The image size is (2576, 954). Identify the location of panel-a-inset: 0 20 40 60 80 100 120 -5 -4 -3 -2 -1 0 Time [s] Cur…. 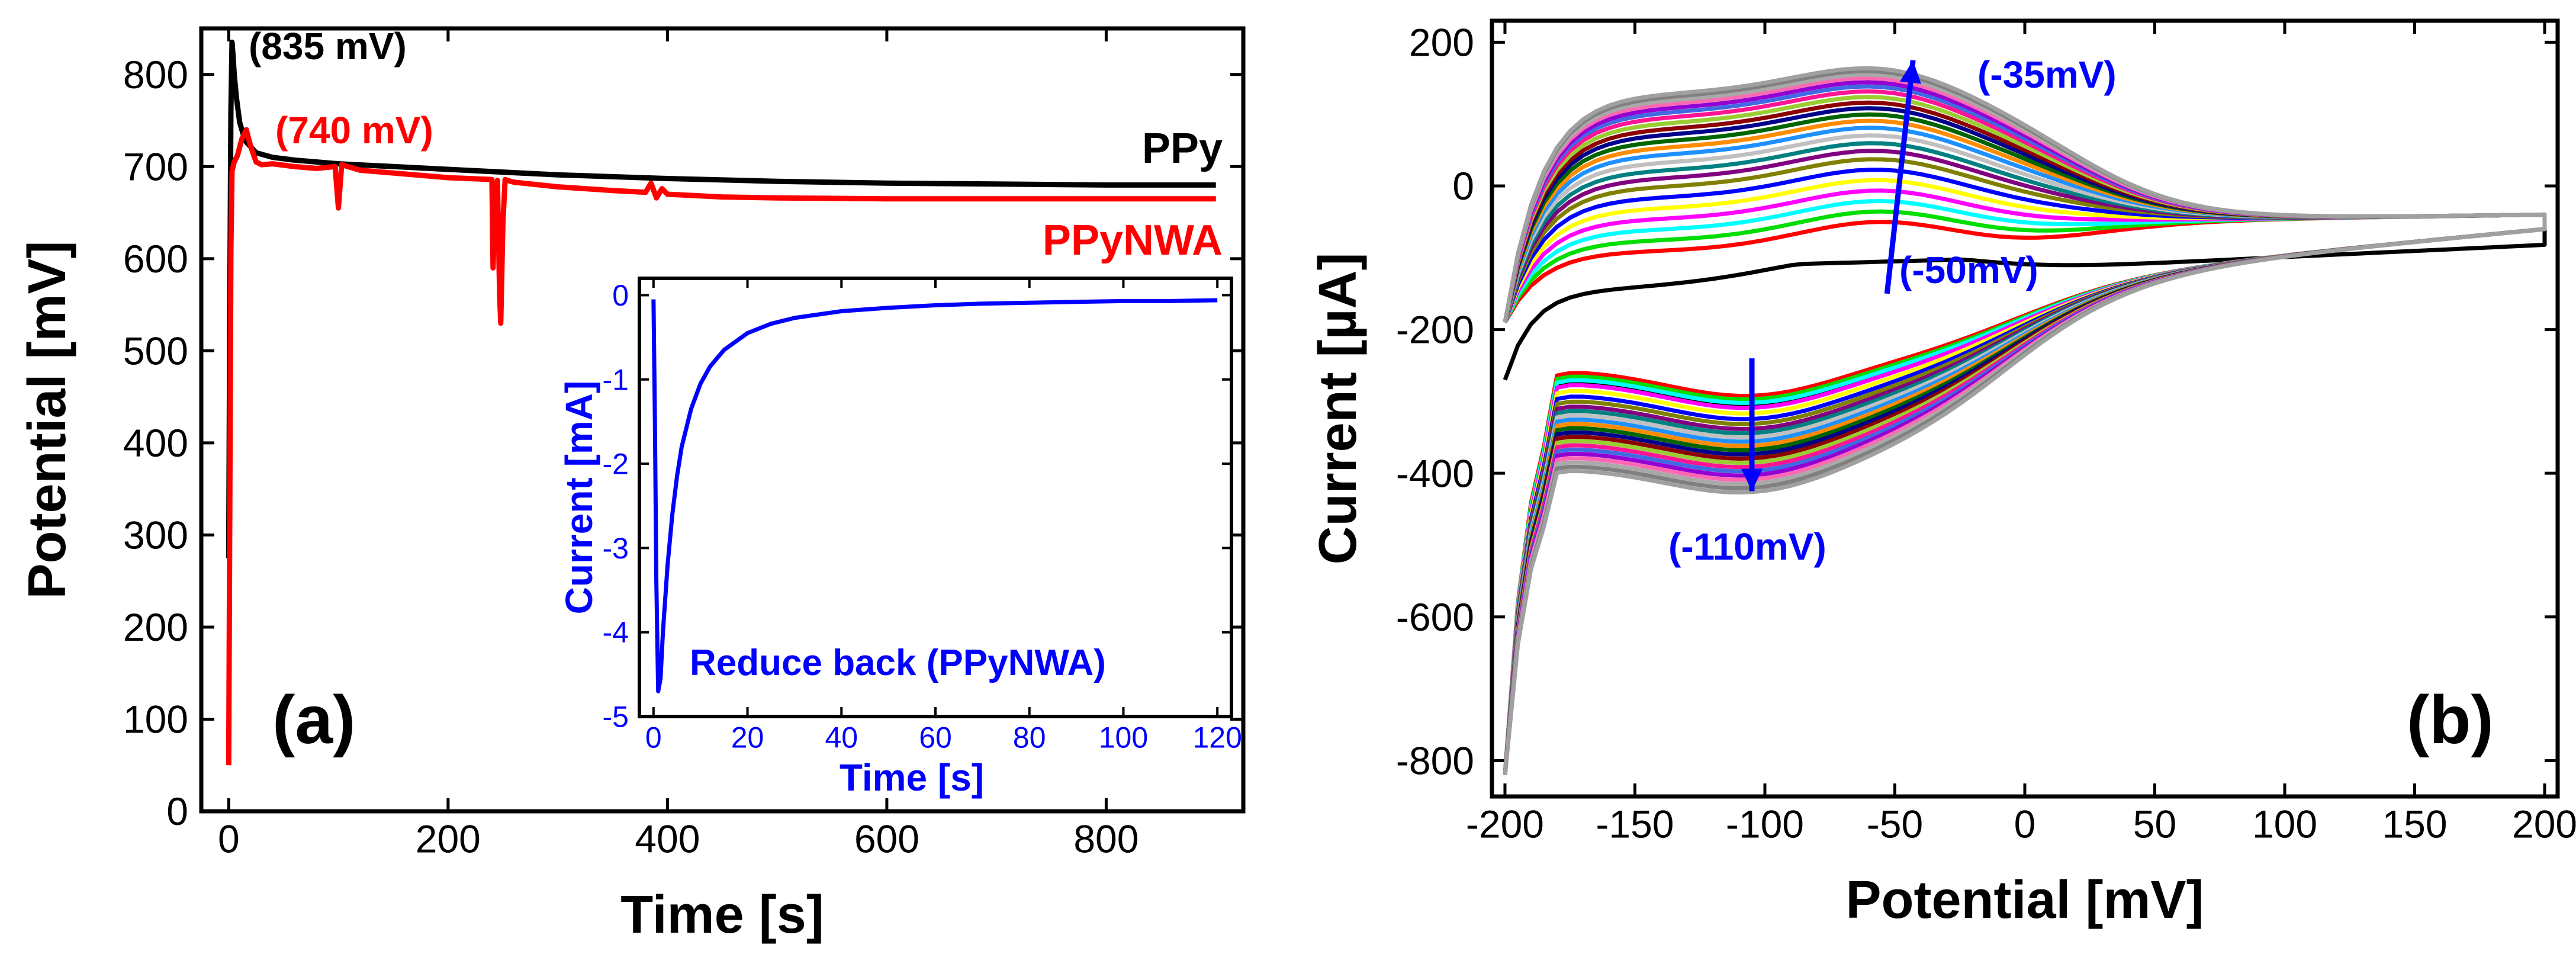
(900, 538).